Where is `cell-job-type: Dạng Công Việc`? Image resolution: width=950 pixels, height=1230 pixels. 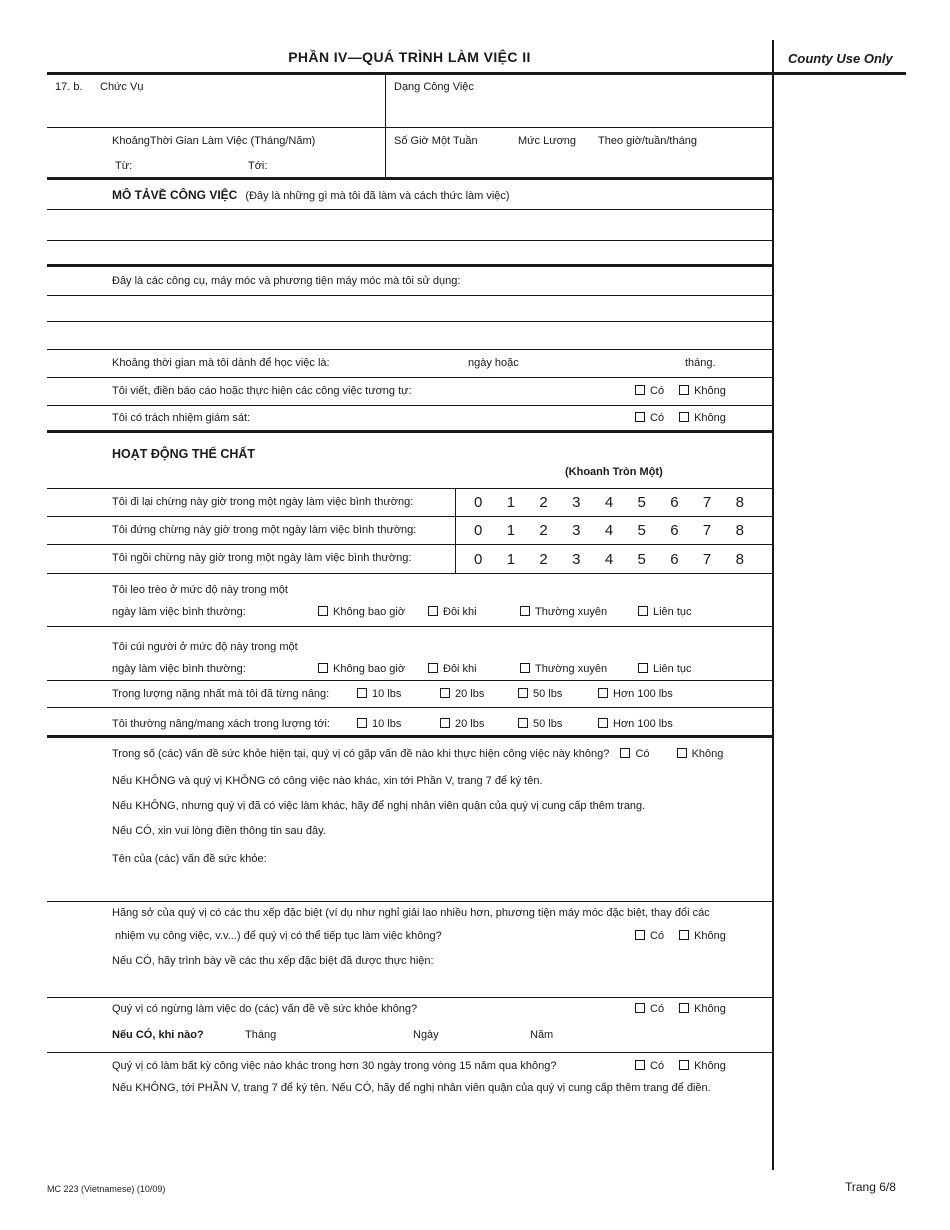
cell-job-type: Dạng Công Việc is located at coordinates (579, 101).